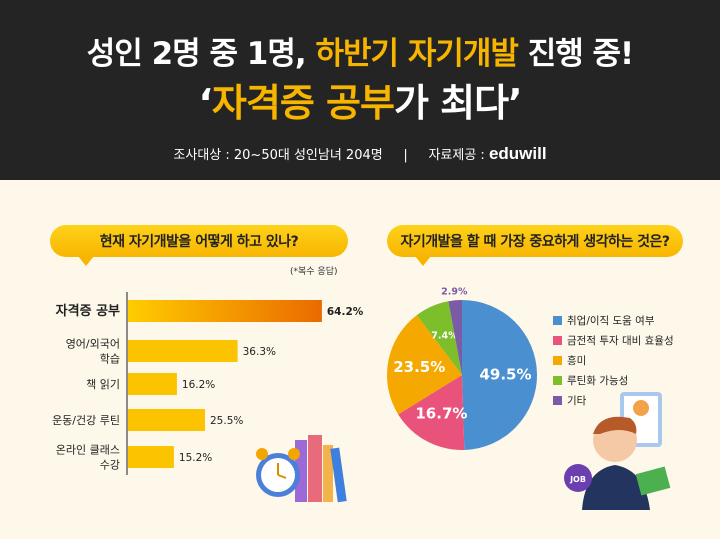 The width and height of the screenshot is (720, 539). What do you see at coordinates (620, 340) in the screenshot?
I see `legend-label: 금전적 투자 대비 효율성` at bounding box center [620, 340].